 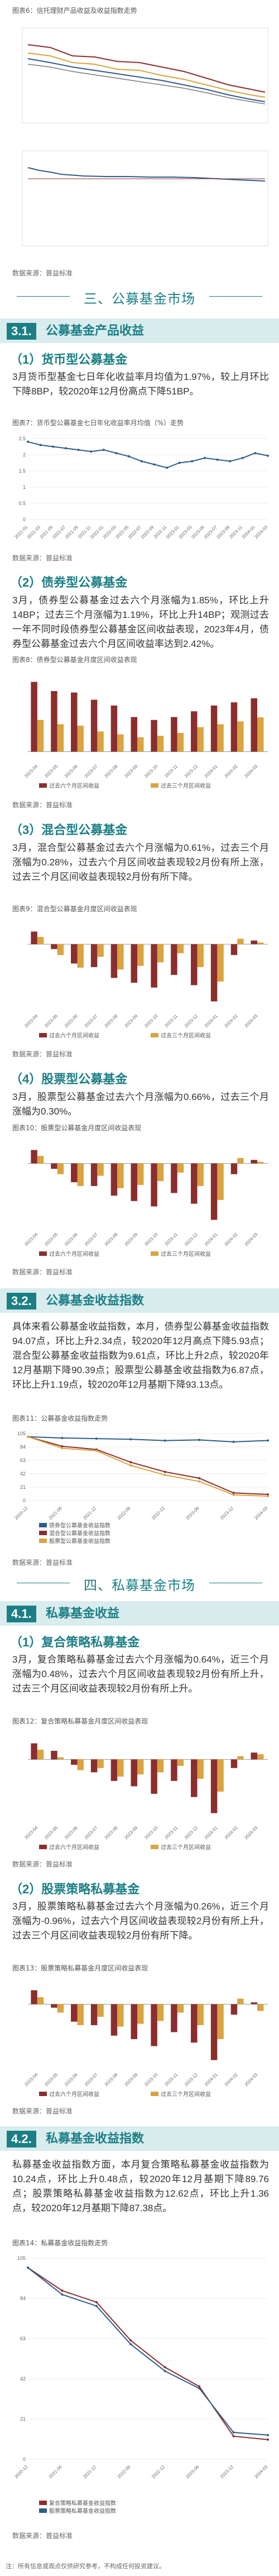 What do you see at coordinates (22, 471) in the screenshot?
I see `y-tick-label: 1.5` at bounding box center [22, 471].